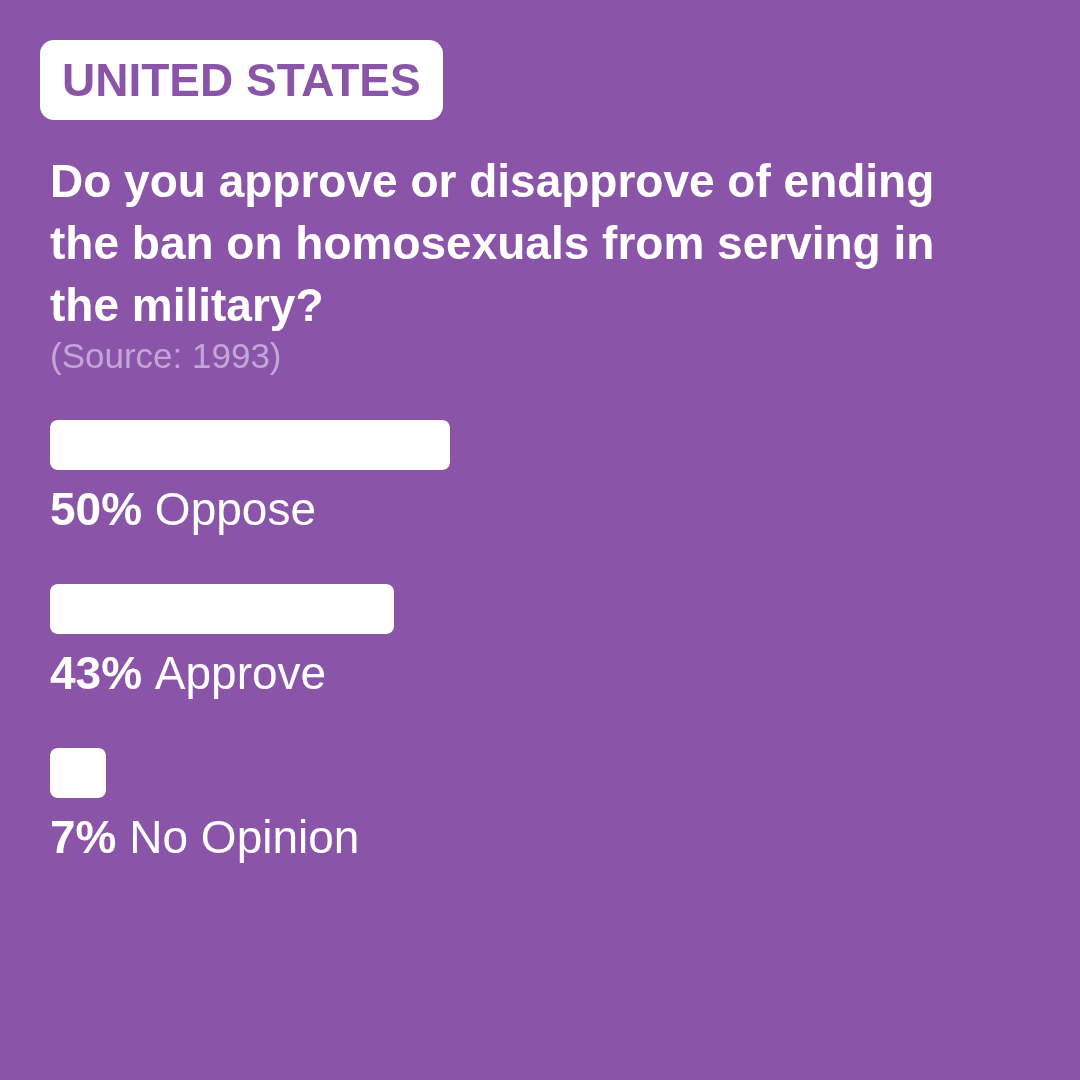  Describe the element at coordinates (96, 673) in the screenshot. I see `data-label: 43%` at that location.